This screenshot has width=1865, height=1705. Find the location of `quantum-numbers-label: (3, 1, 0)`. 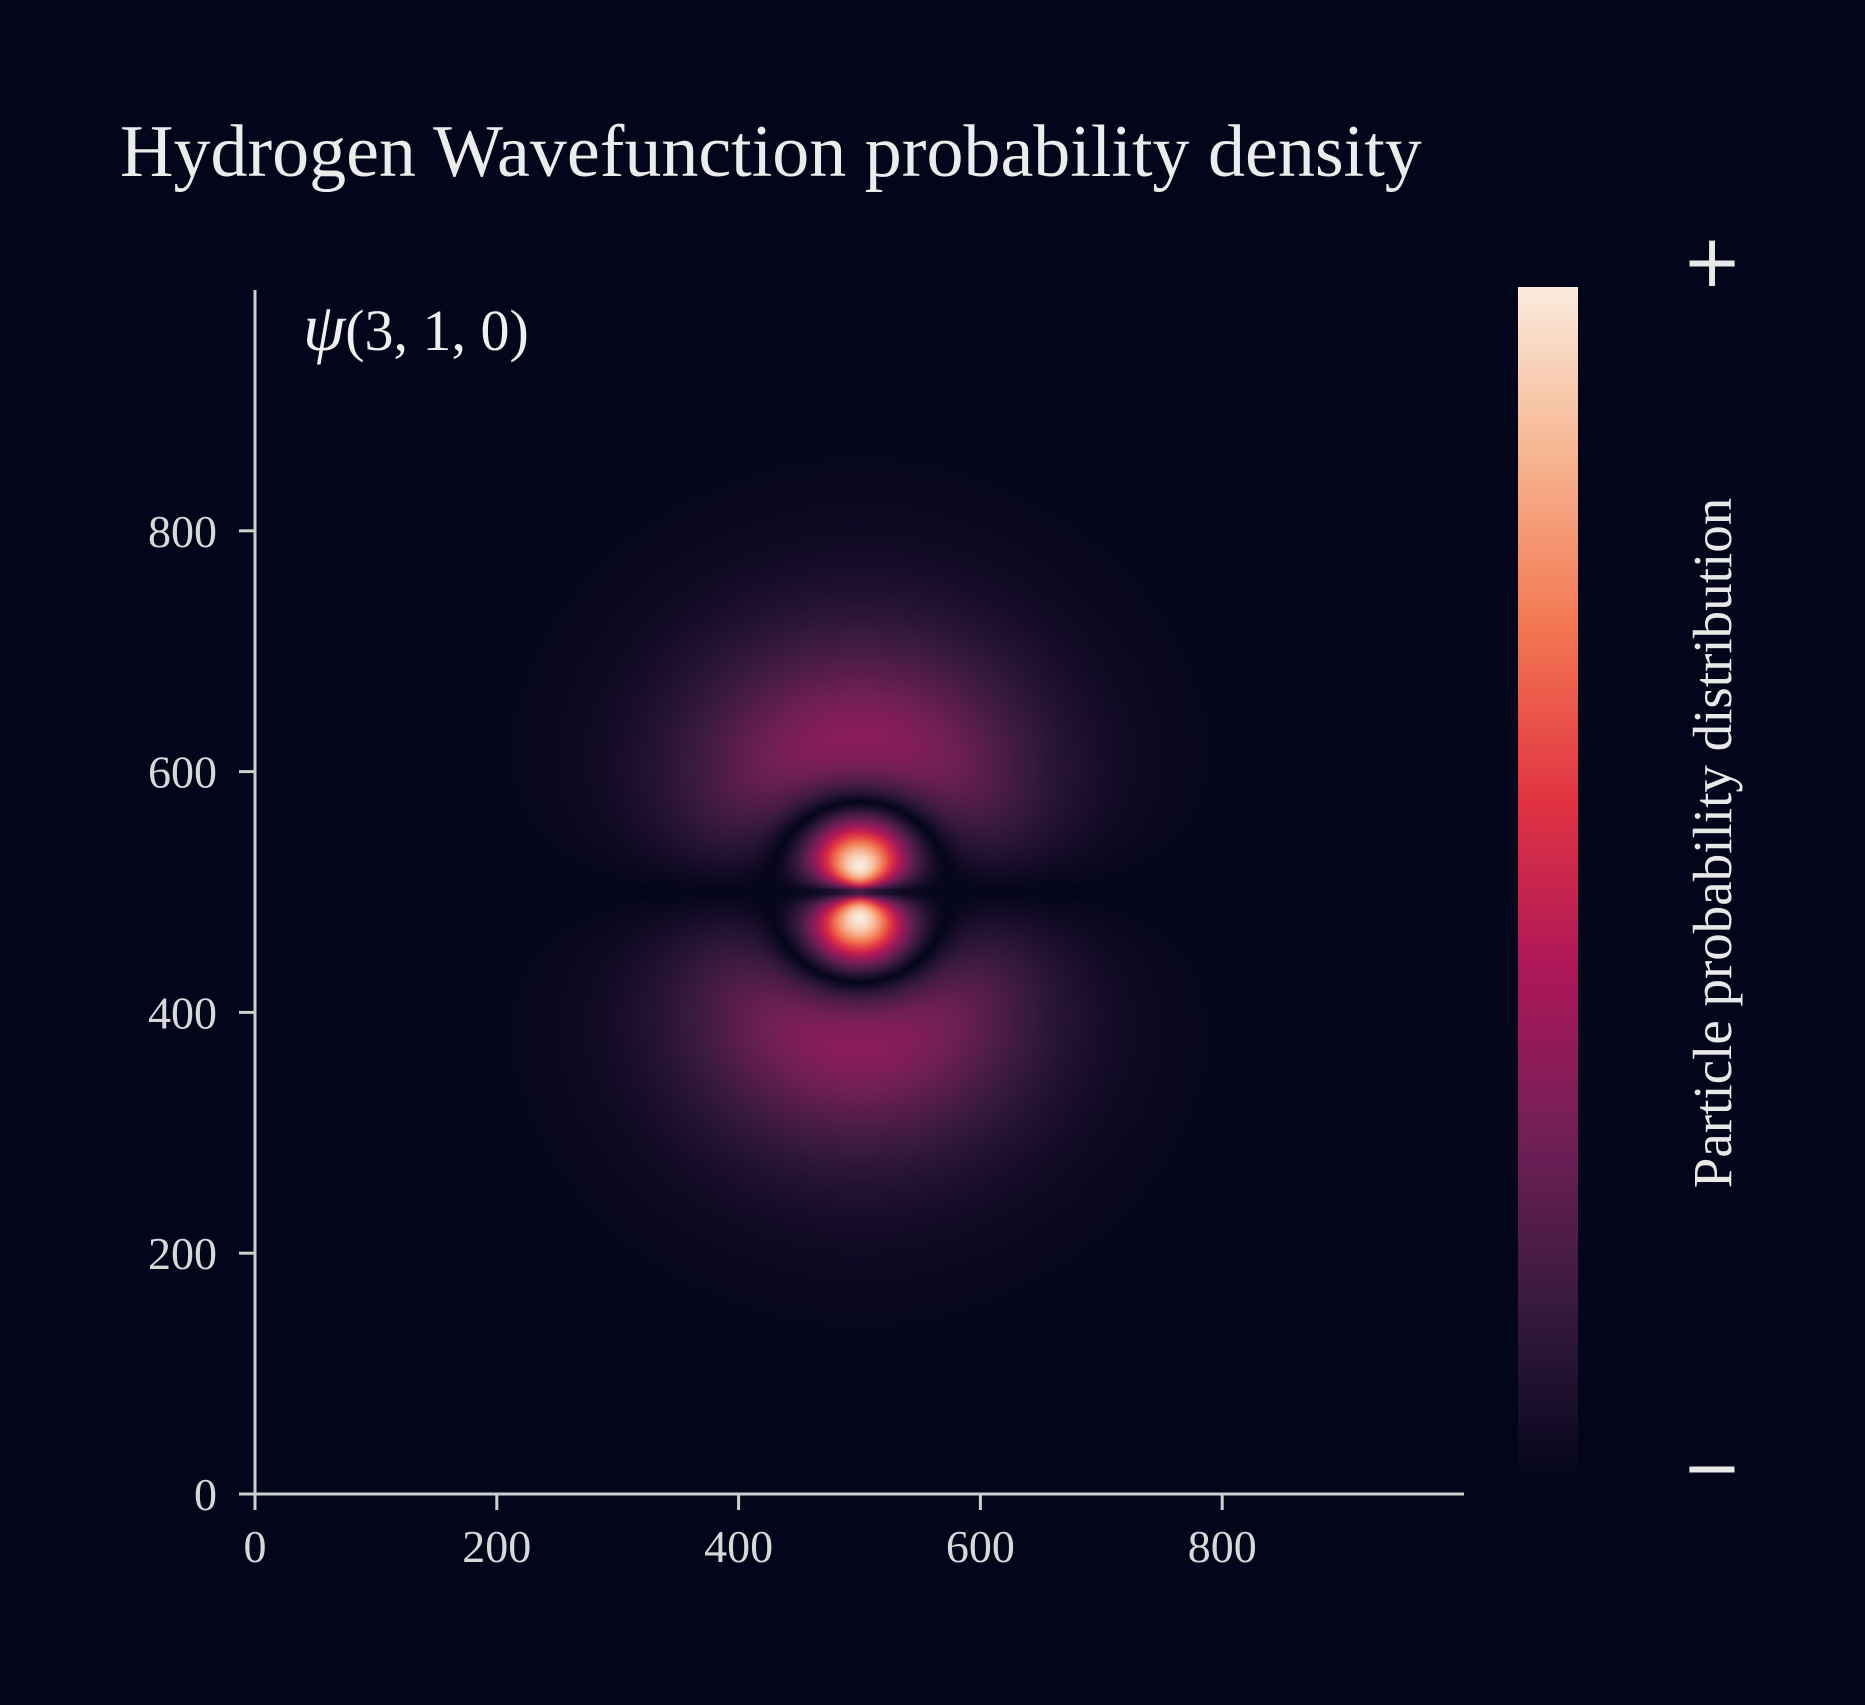

quantum-numbers-label: (3, 1, 0) is located at coordinates (437, 330).